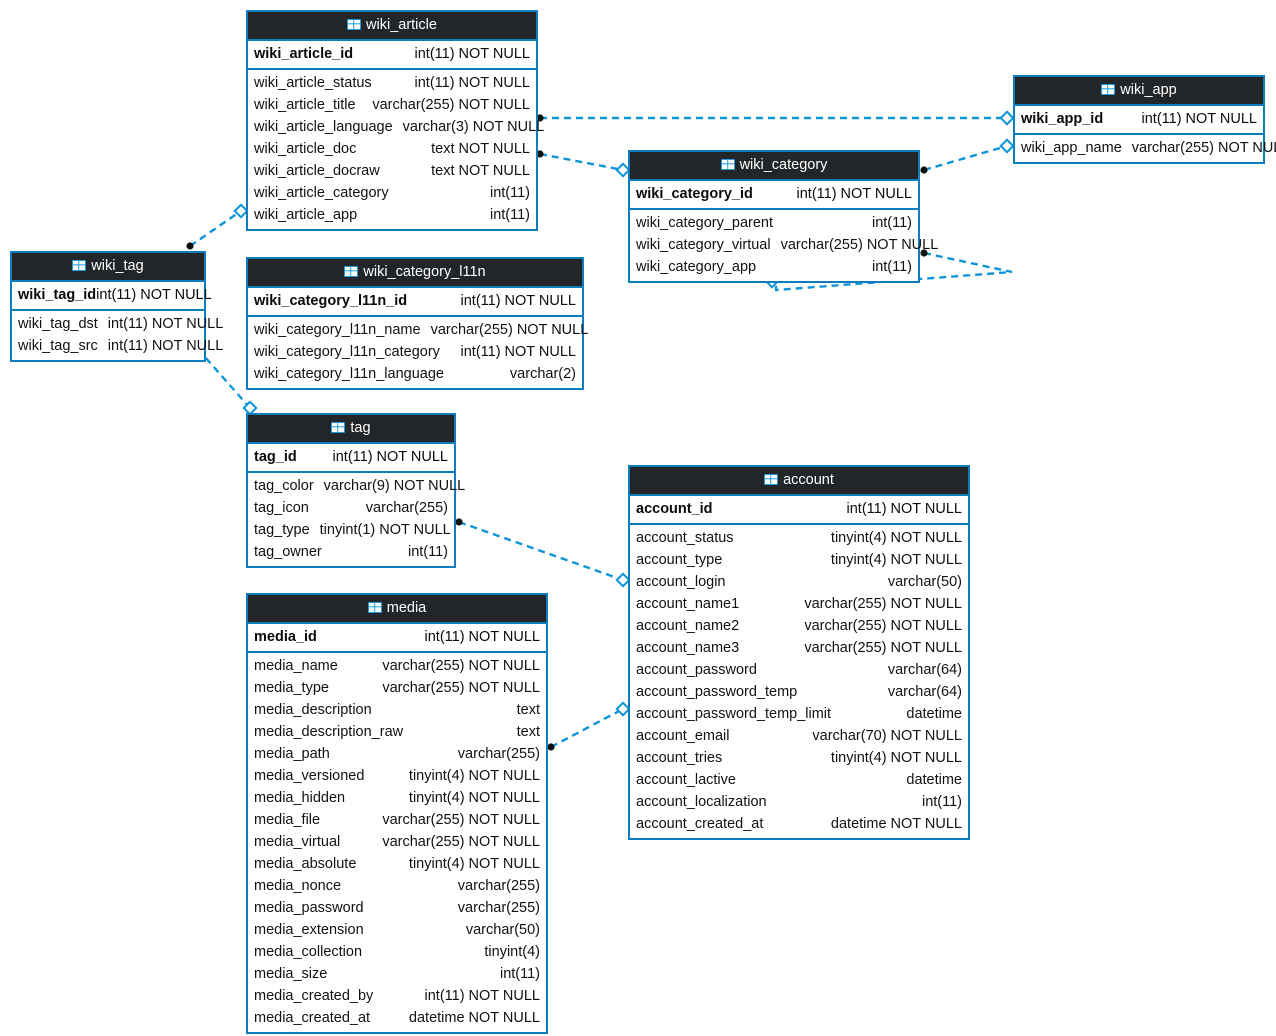 This screenshot has height=1036, width=1276. I want to click on column-name: account_password, so click(696, 670).